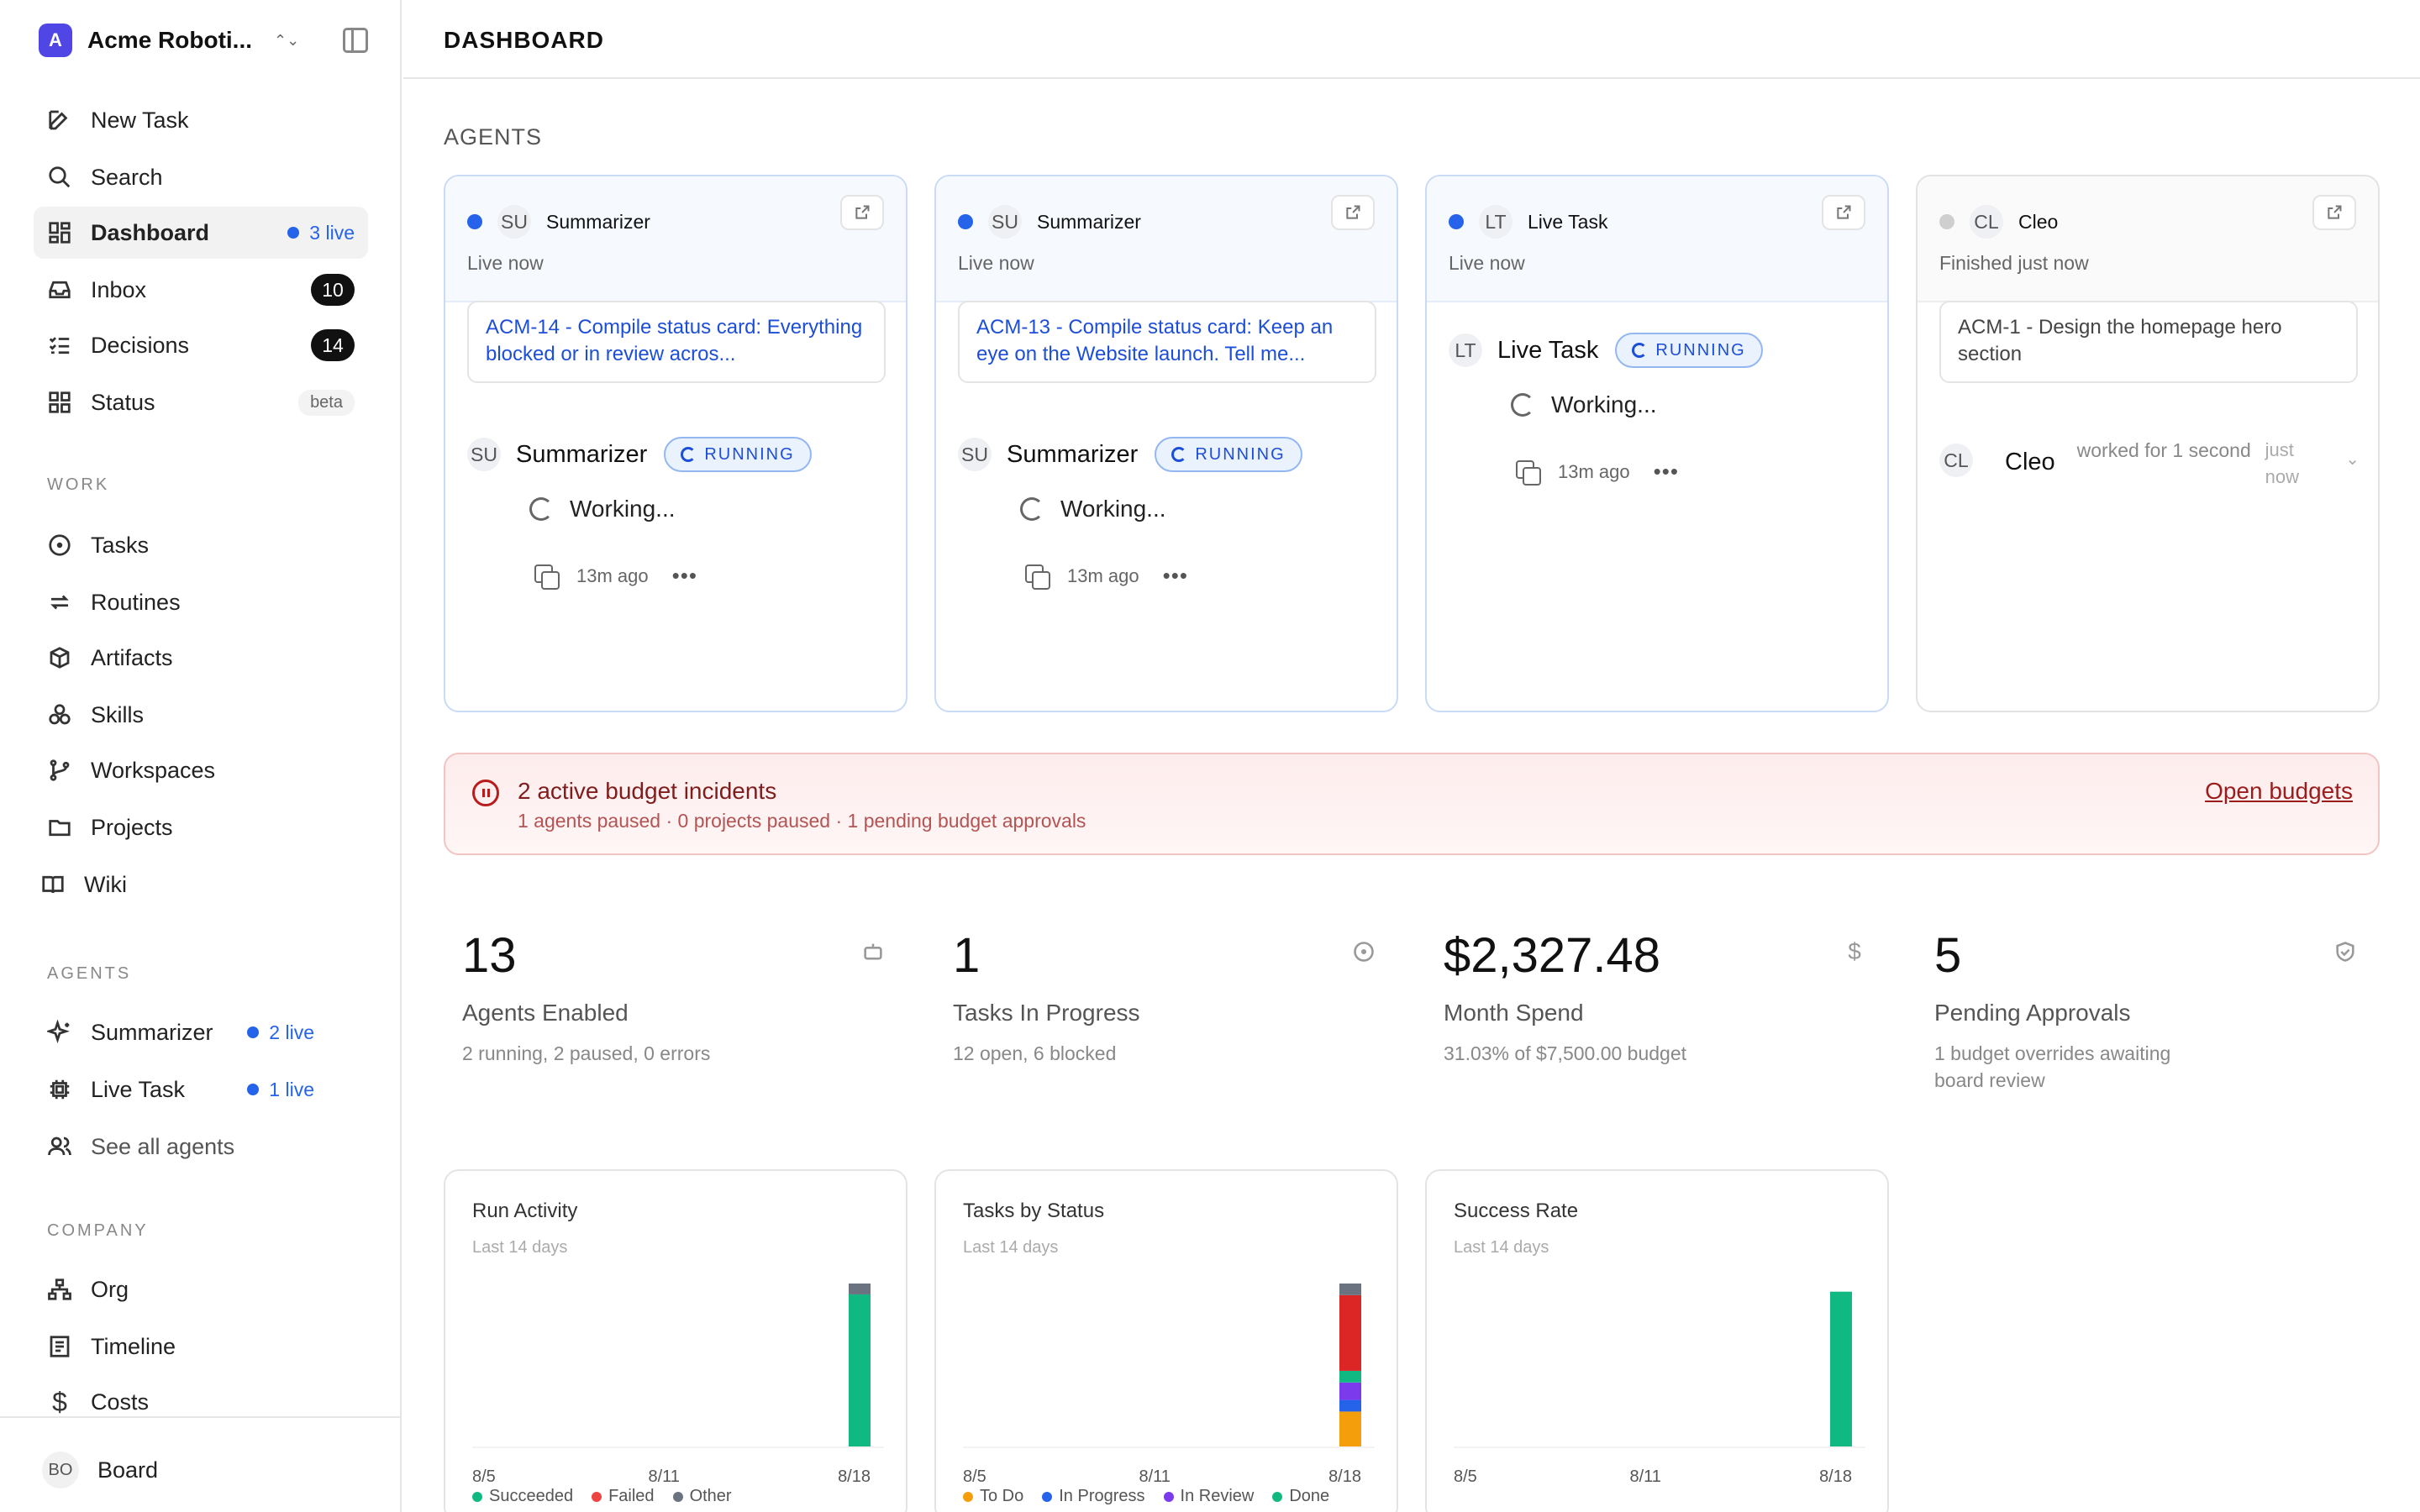 Image resolution: width=2420 pixels, height=1512 pixels. Describe the element at coordinates (1300, 1496) in the screenshot. I see `legend-item: Done` at that location.